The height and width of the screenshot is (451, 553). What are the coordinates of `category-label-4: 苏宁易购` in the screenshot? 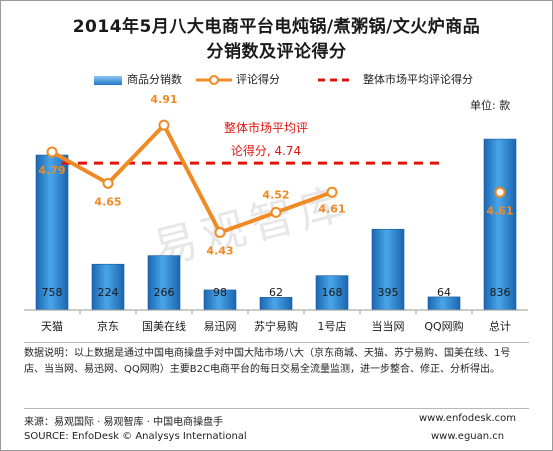 It's located at (276, 326).